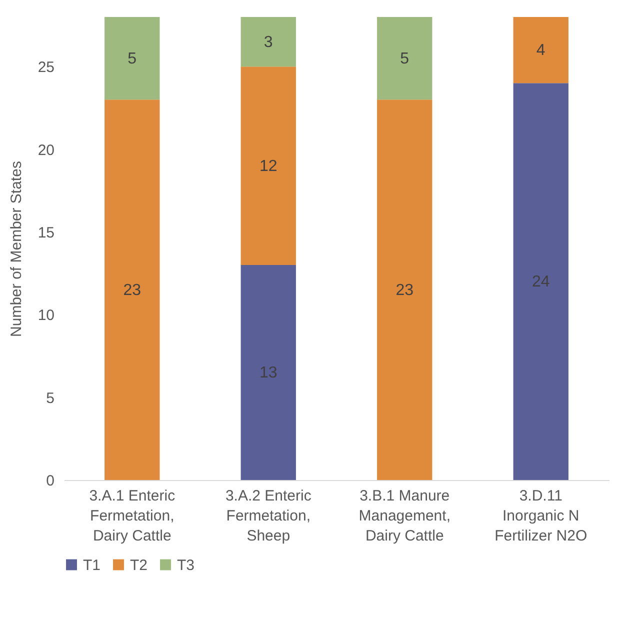  I want to click on x-tick-label: 3.A.2 Enteric Fermetation, Sheep, so click(268, 516).